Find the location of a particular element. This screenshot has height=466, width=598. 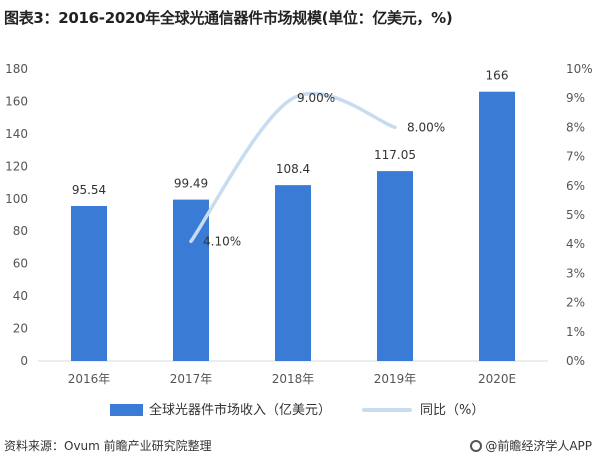

right-axis-tick: 6% is located at coordinates (575, 186).